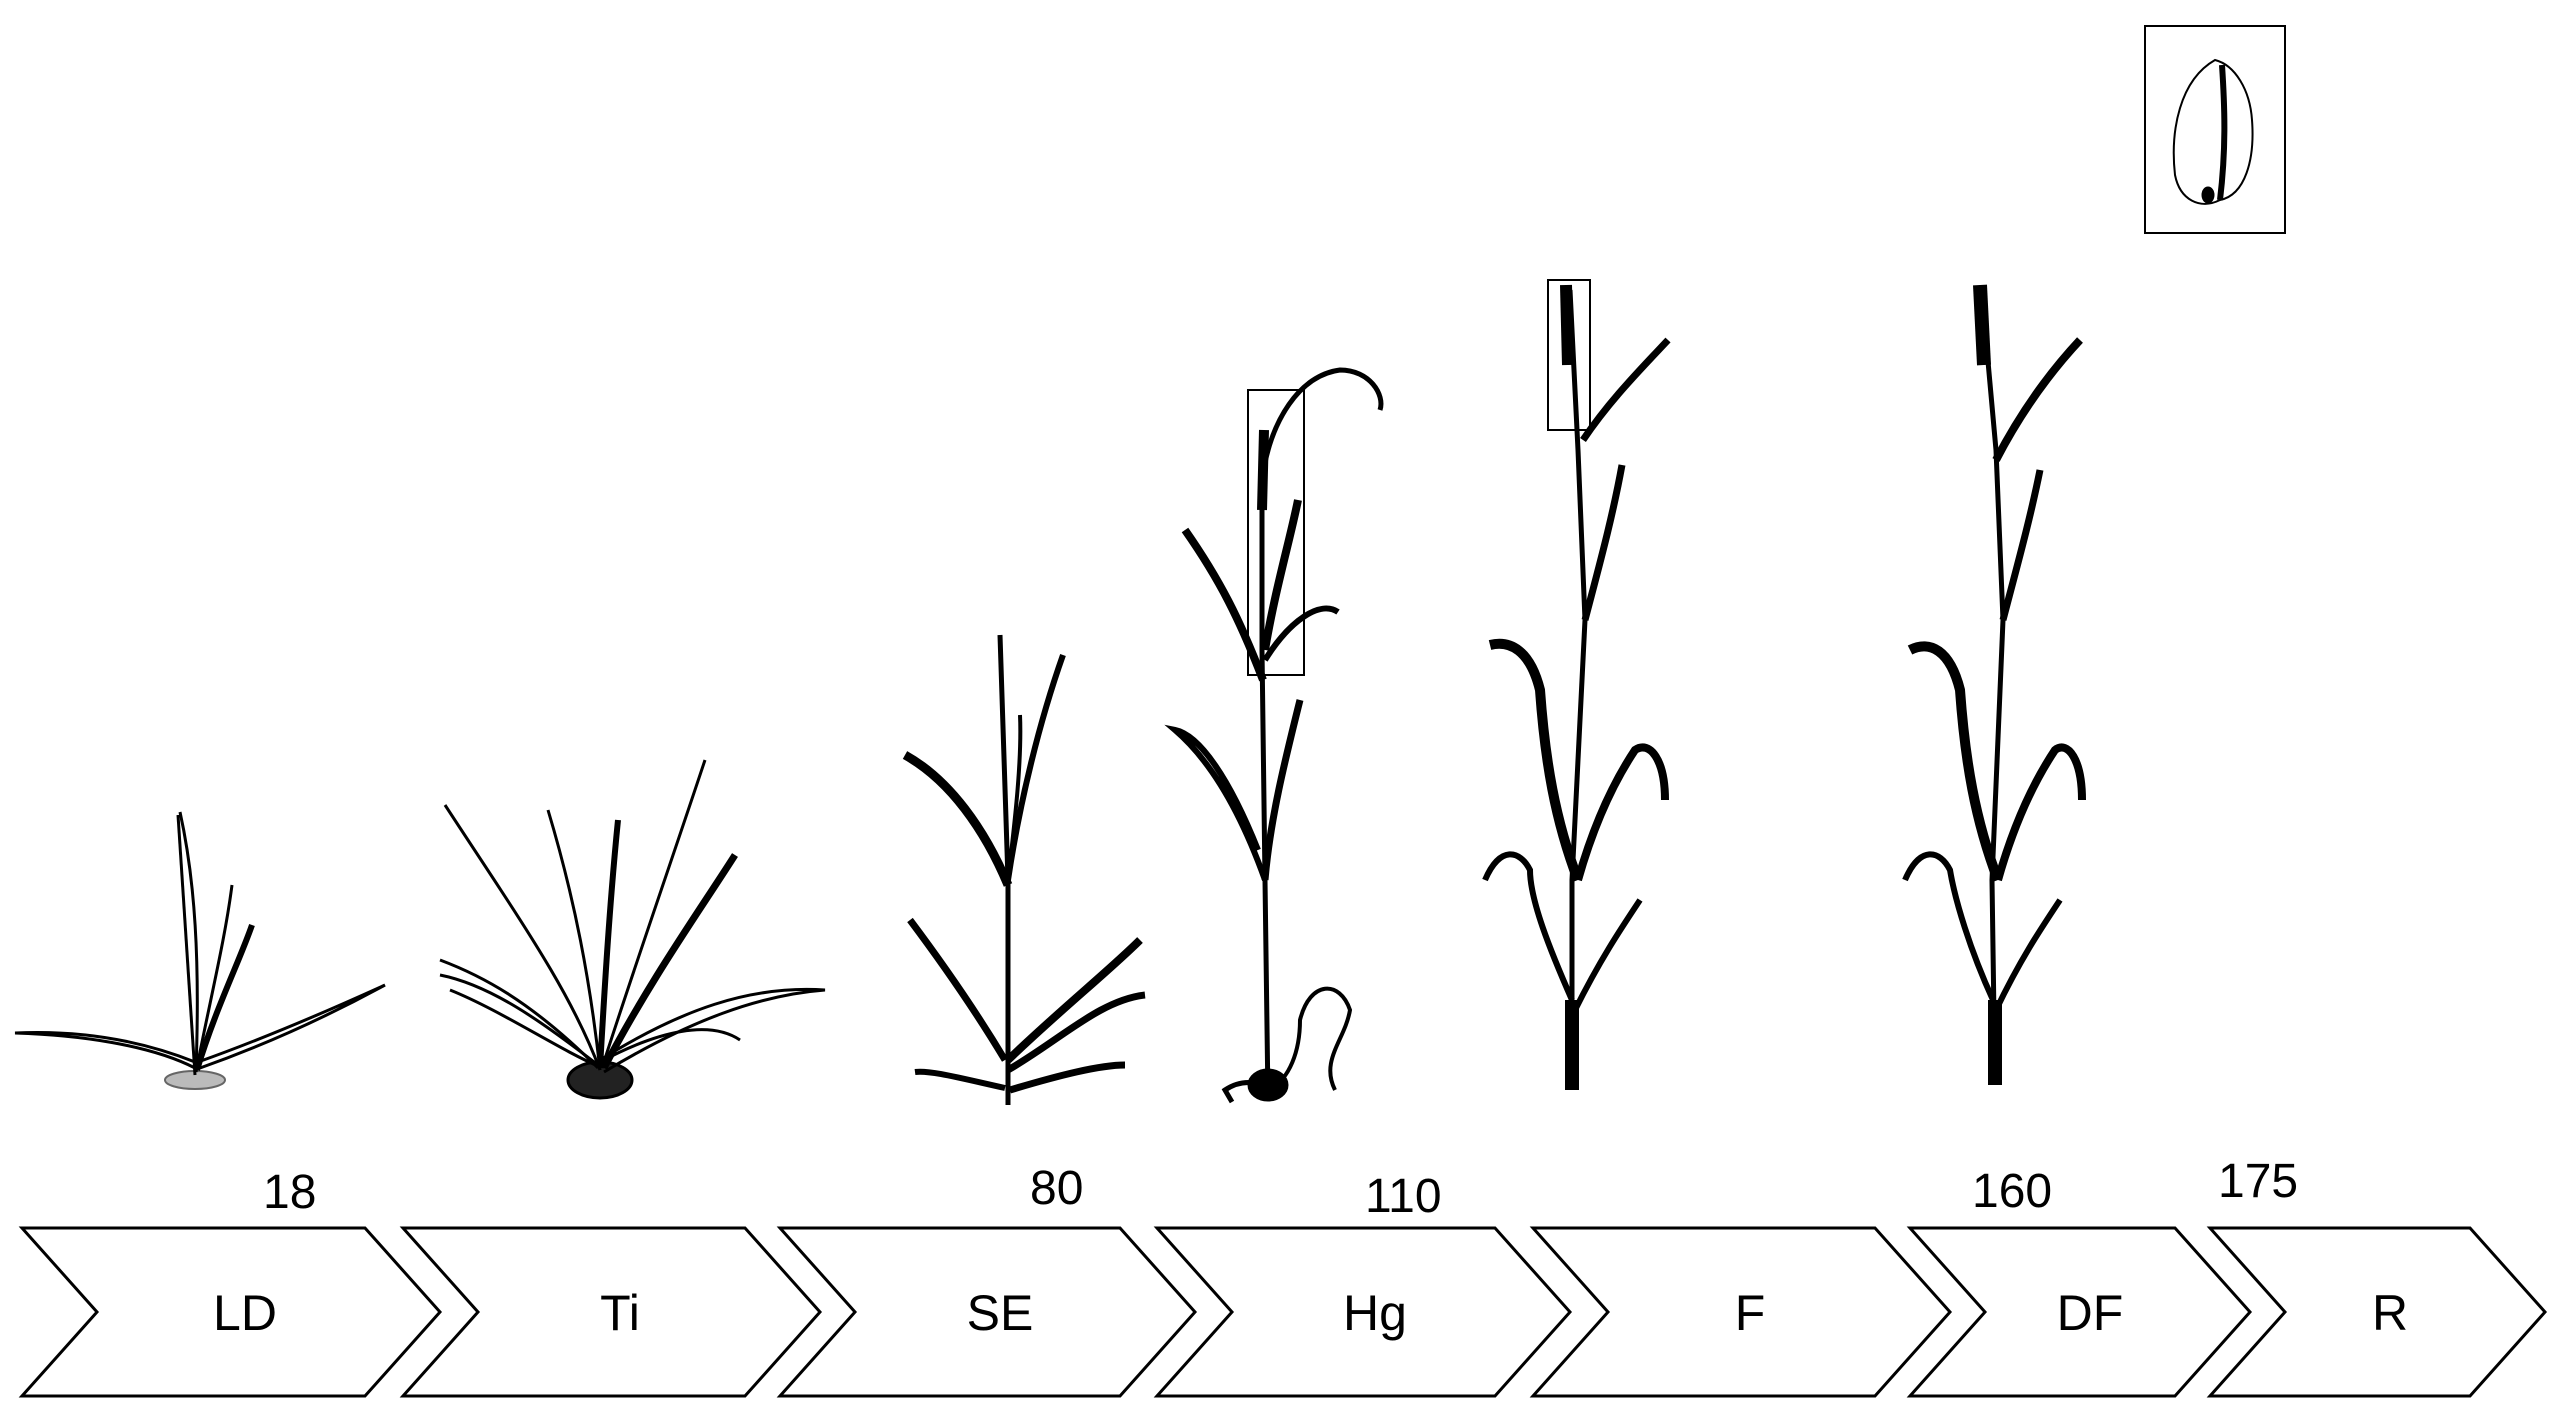  I want to click on stage-chevron-df: DF, so click(2079, 1312).